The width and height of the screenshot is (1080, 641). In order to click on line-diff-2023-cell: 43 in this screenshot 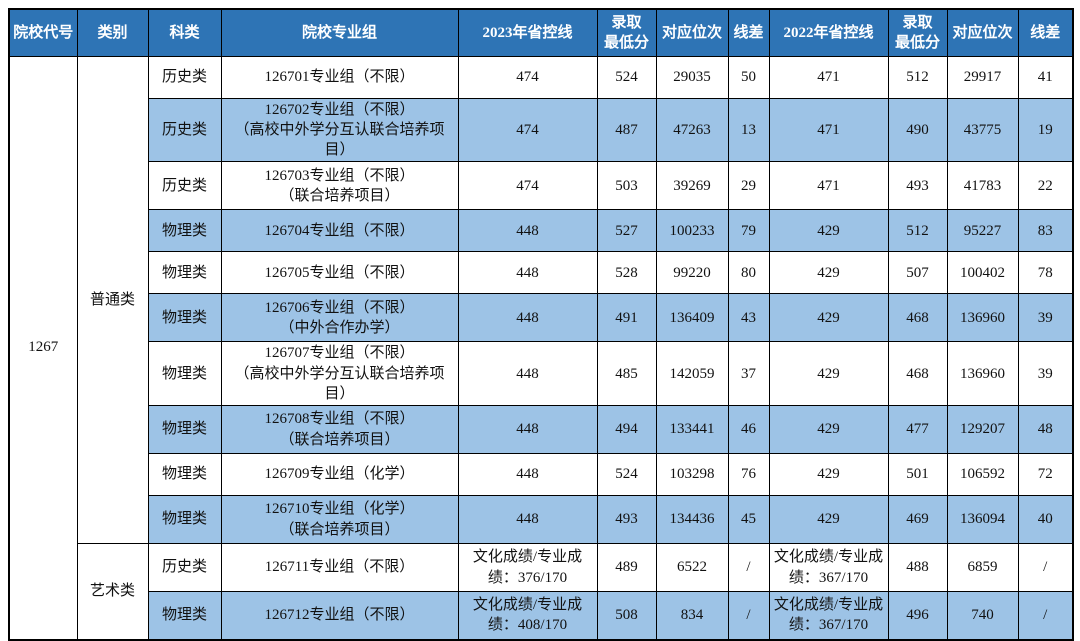, I will do `click(748, 318)`.